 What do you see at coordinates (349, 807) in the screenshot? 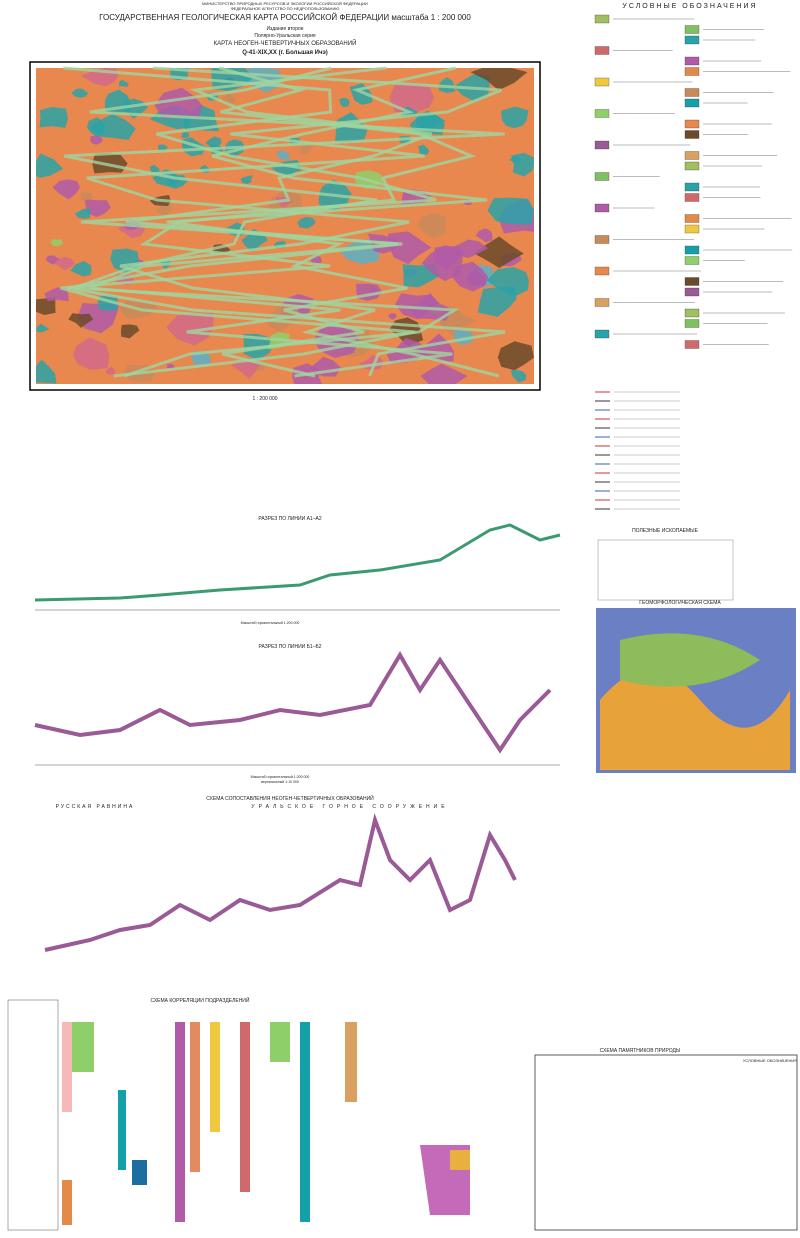
I see `urals-label: УРАЛЬСКОЕ ГОРНОЕ СООРУЖЕНИЕ` at bounding box center [349, 807].